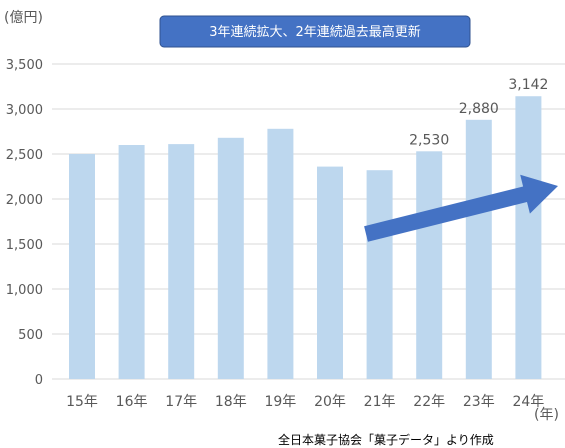  I want to click on bar-19年, so click(280, 253).